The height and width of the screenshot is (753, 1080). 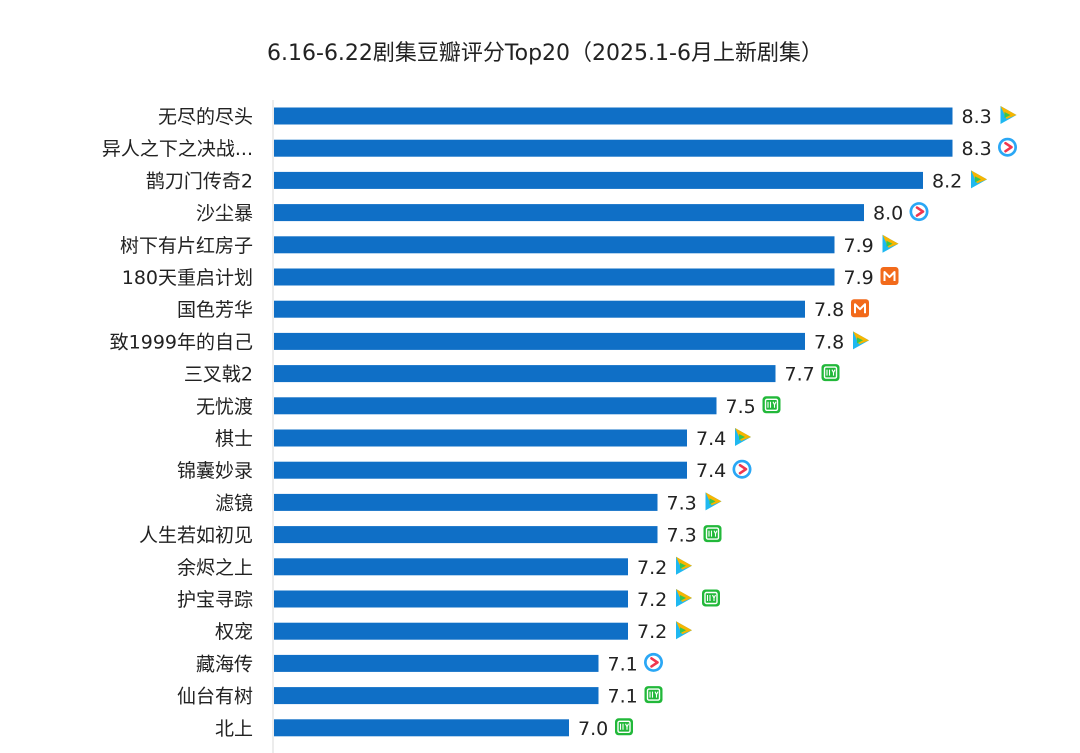 What do you see at coordinates (196, 536) in the screenshot?
I see `category-label: 人生若如初见` at bounding box center [196, 536].